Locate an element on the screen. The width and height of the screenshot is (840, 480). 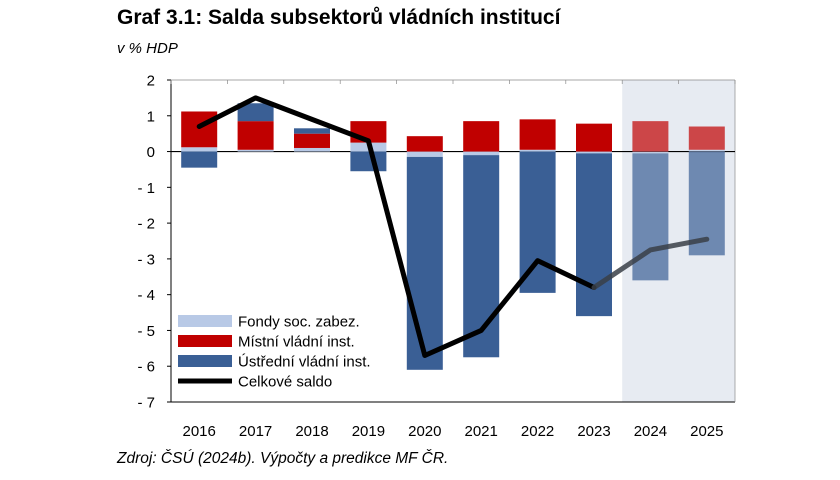
bar-fondy-2020 is located at coordinates (424, 154).